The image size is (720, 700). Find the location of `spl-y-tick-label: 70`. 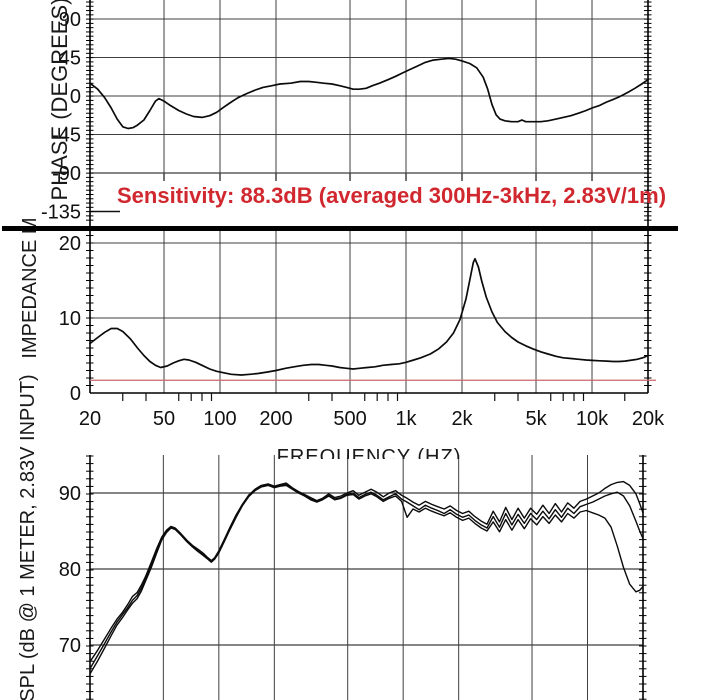

spl-y-tick-label: 70 is located at coordinates (70, 646).